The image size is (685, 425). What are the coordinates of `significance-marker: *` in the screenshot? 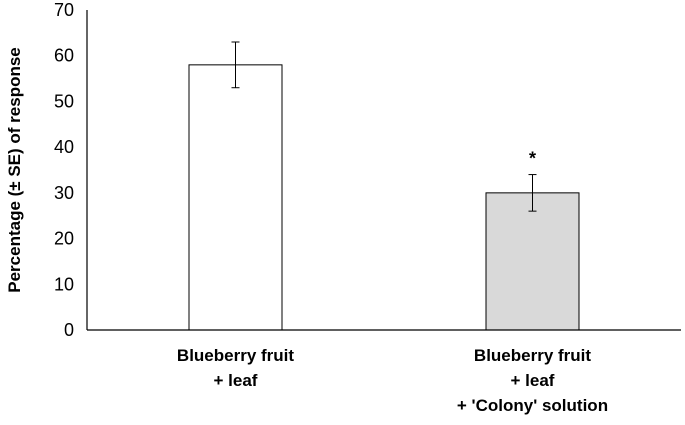 It's located at (532, 159).